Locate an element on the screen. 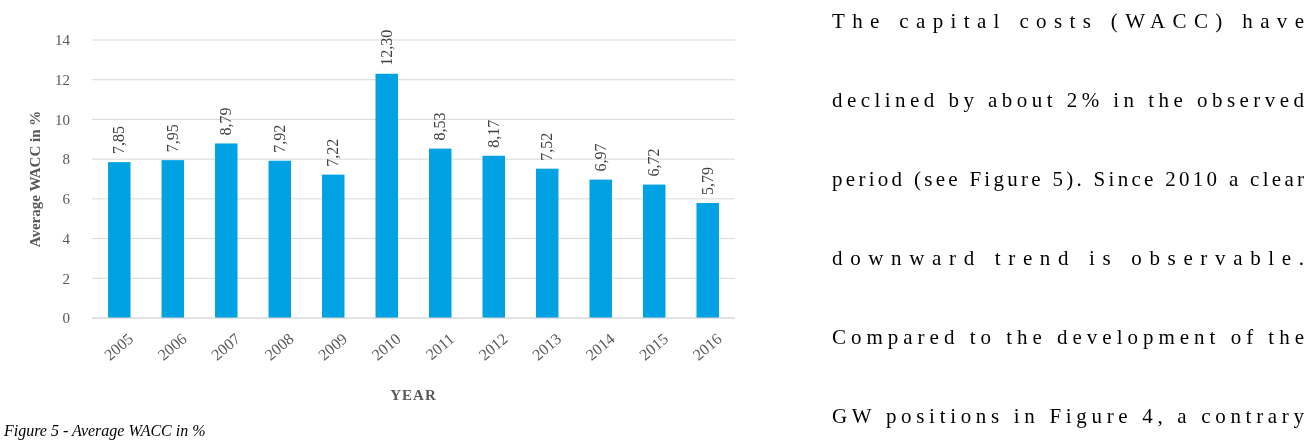 This screenshot has width=1314, height=442. data-label: 7,52 is located at coordinates (547, 146).